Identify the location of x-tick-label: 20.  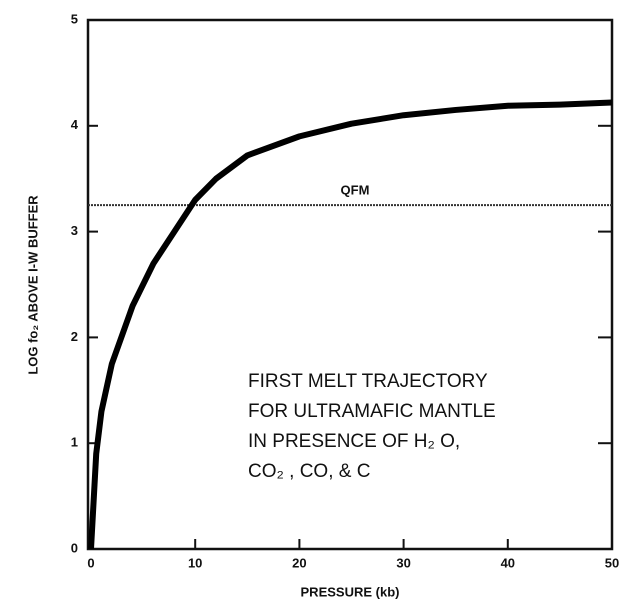
(299, 562).